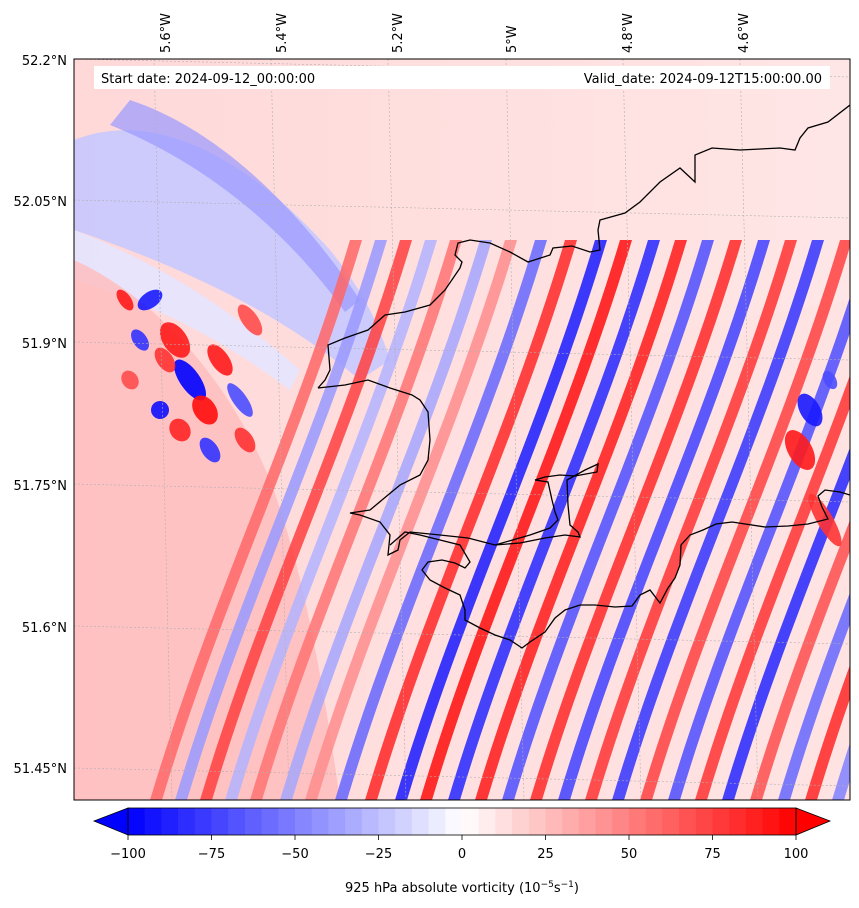 This screenshot has width=859, height=908. What do you see at coordinates (545, 854) in the screenshot?
I see `colorbar-tick-label: 25` at bounding box center [545, 854].